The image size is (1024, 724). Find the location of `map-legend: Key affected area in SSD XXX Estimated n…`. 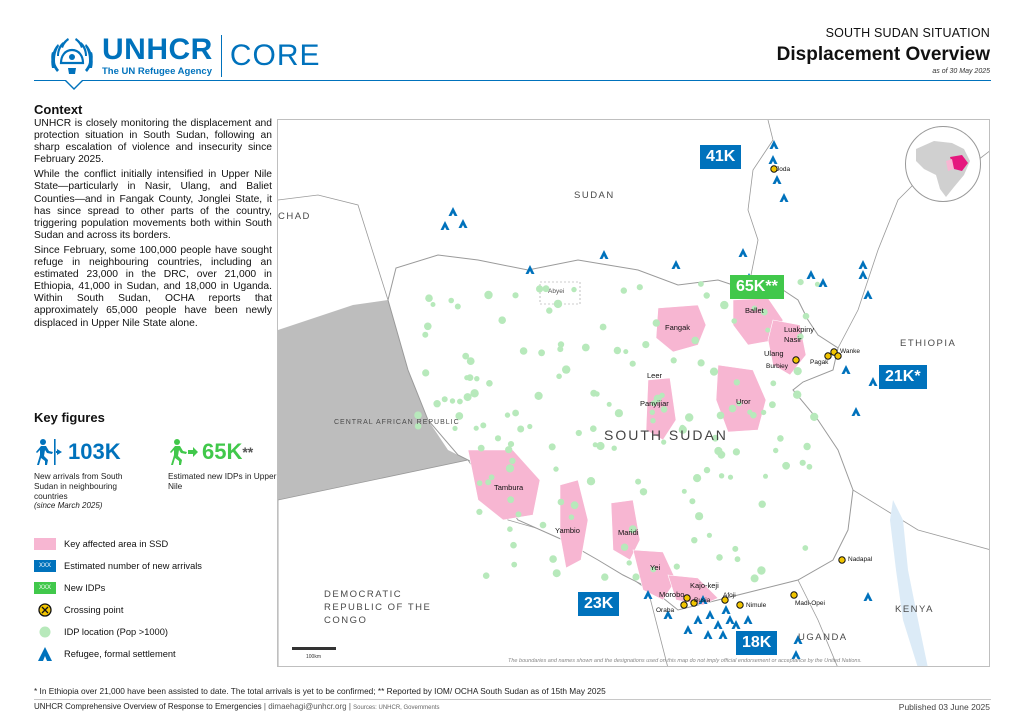

map-legend: Key affected area in SSD XXX Estimated n… is located at coordinates (154, 599).